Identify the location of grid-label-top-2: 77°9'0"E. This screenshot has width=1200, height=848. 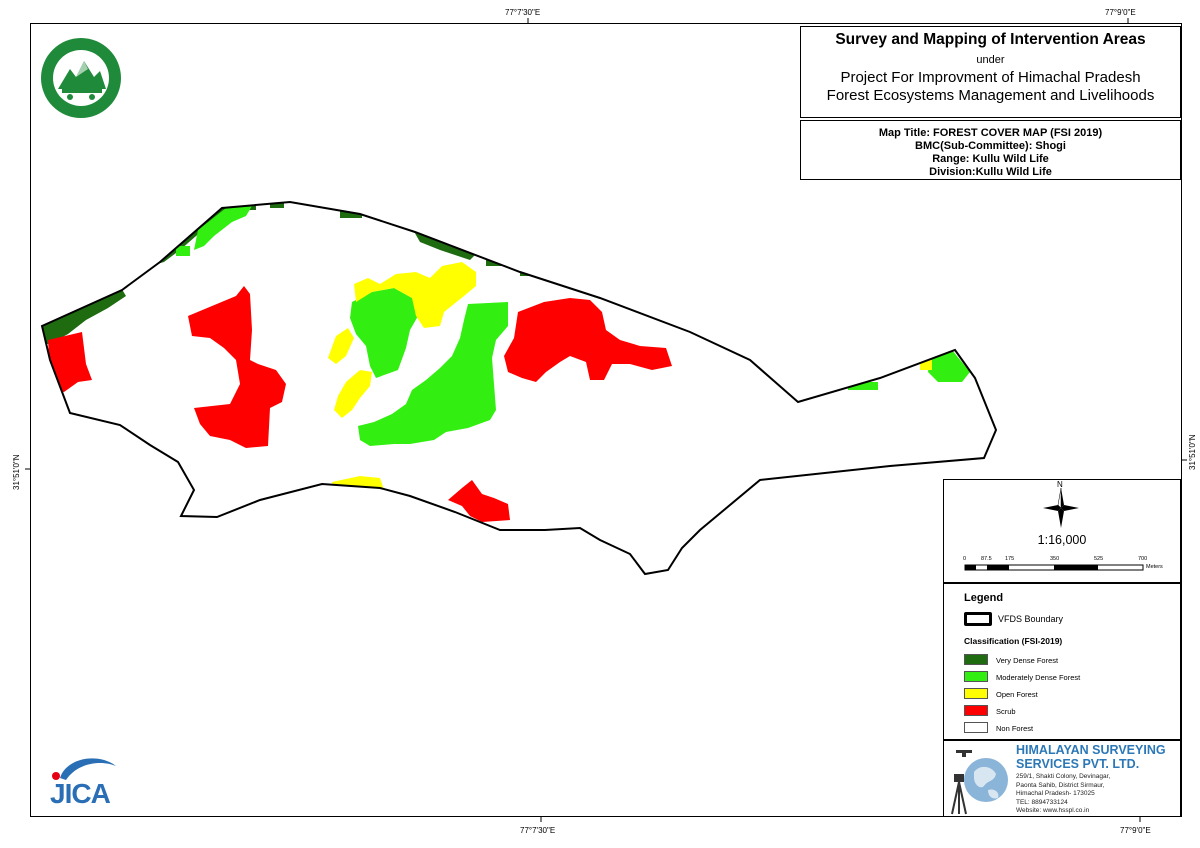
(1120, 12).